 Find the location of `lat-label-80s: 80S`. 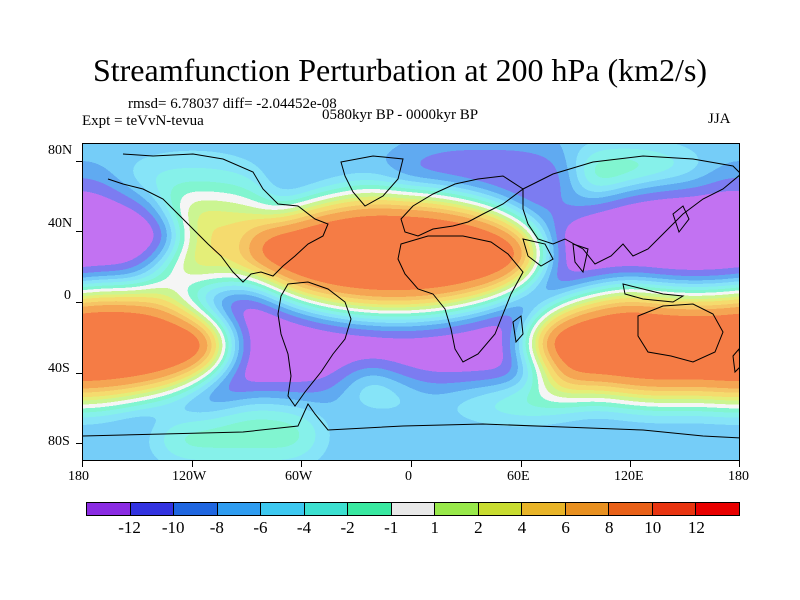

lat-label-80s: 80S is located at coordinates (59, 441).